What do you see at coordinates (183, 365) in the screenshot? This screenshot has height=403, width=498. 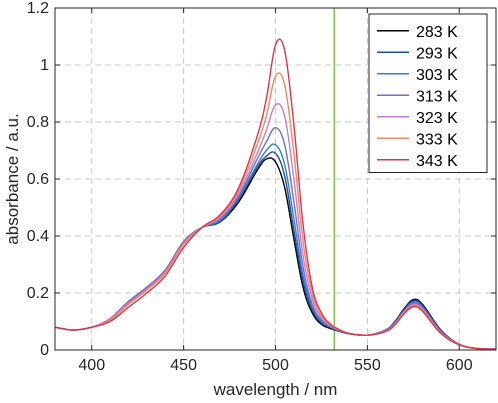 I see `x-tick-label: 450` at bounding box center [183, 365].